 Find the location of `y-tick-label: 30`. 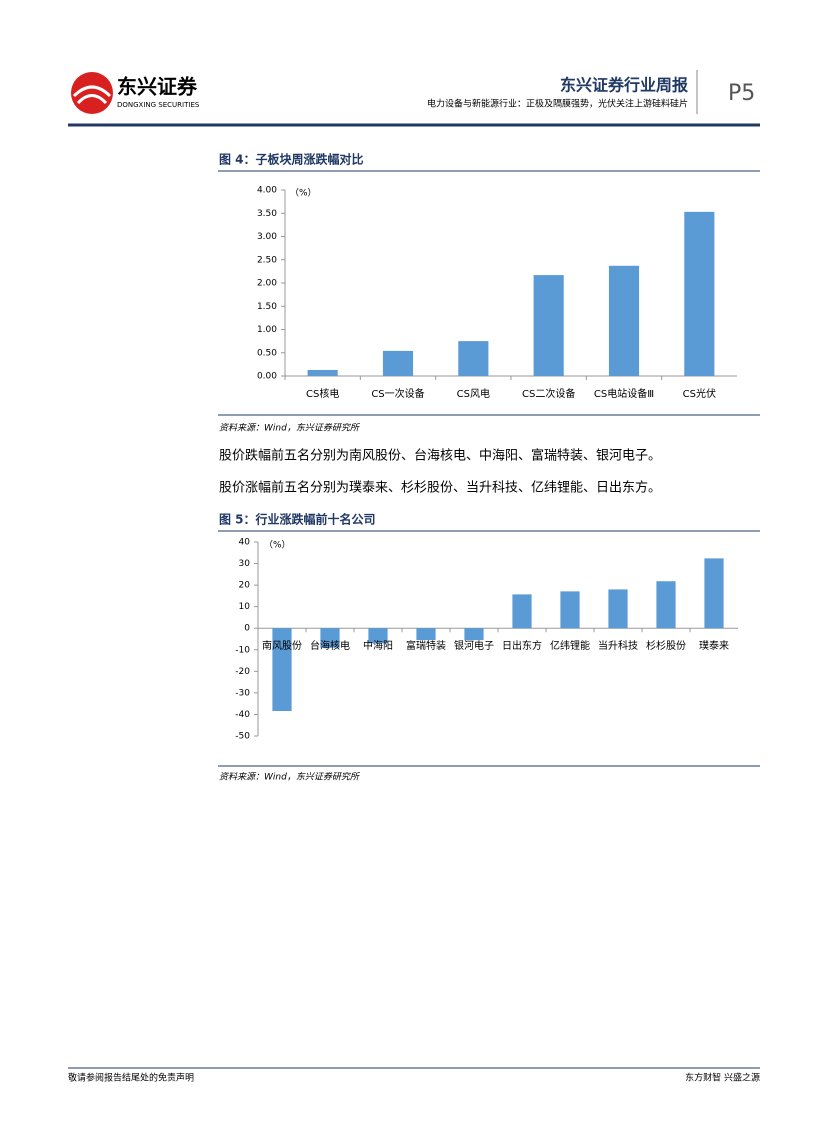

y-tick-label: 30 is located at coordinates (245, 564).